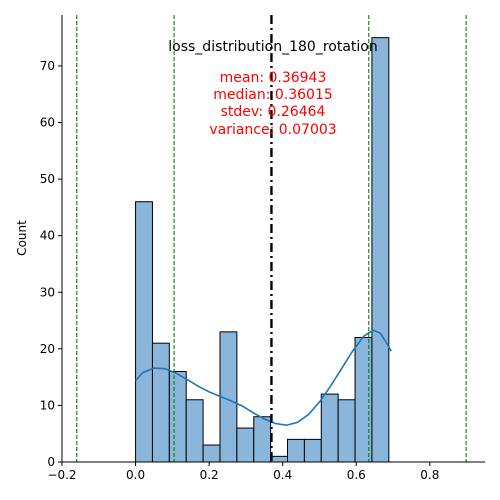 The height and width of the screenshot is (500, 500). I want to click on x-tick-label: 0.2, so click(209, 475).